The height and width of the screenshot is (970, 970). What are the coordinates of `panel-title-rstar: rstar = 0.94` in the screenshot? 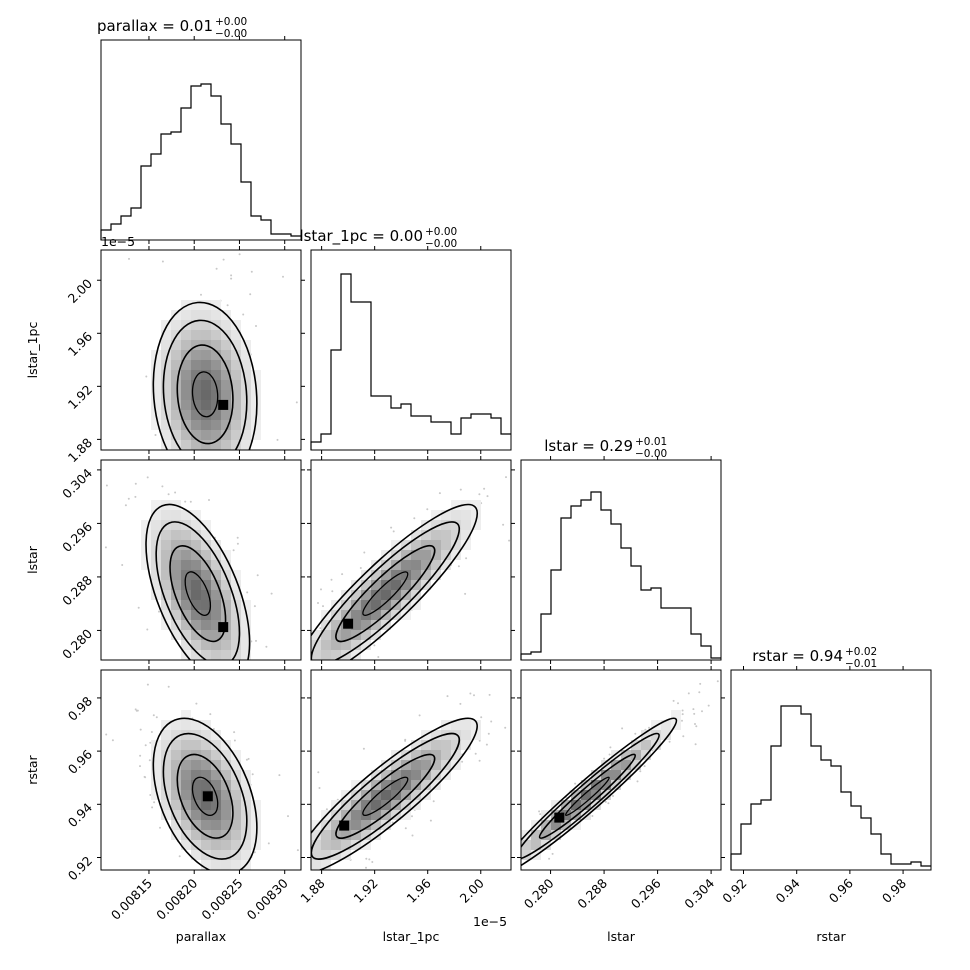 It's located at (797, 656).